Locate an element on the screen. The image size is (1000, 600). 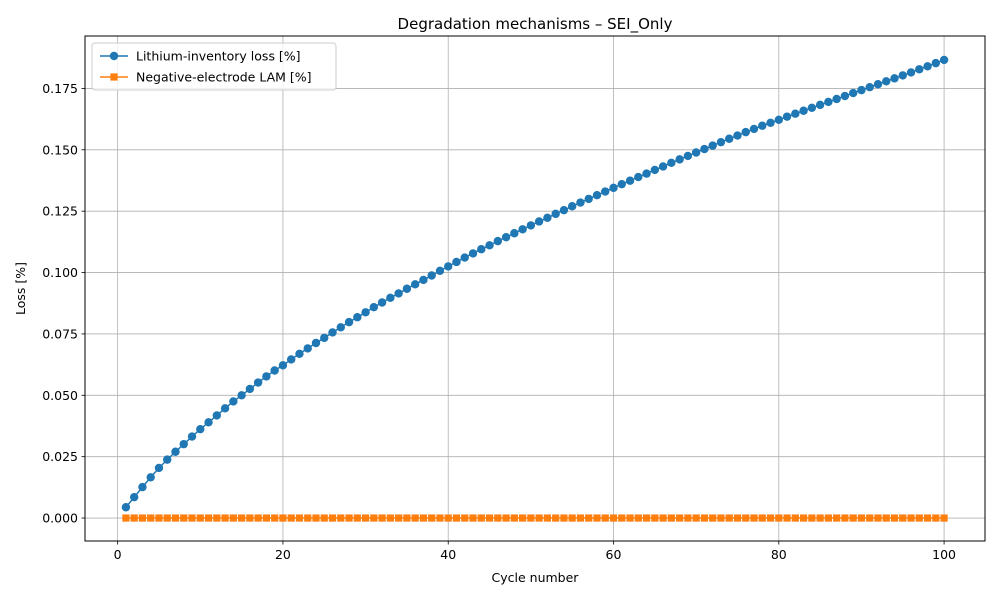
y-tick-label: 0.100 is located at coordinates (60, 272).